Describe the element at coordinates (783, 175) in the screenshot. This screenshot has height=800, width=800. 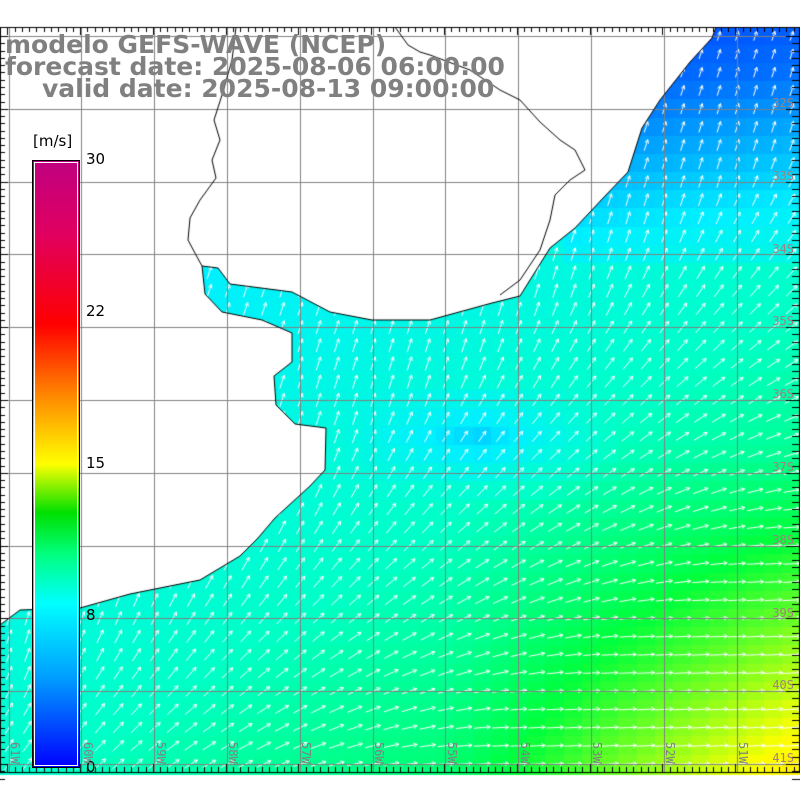
I see `latitude-label: 33S` at that location.